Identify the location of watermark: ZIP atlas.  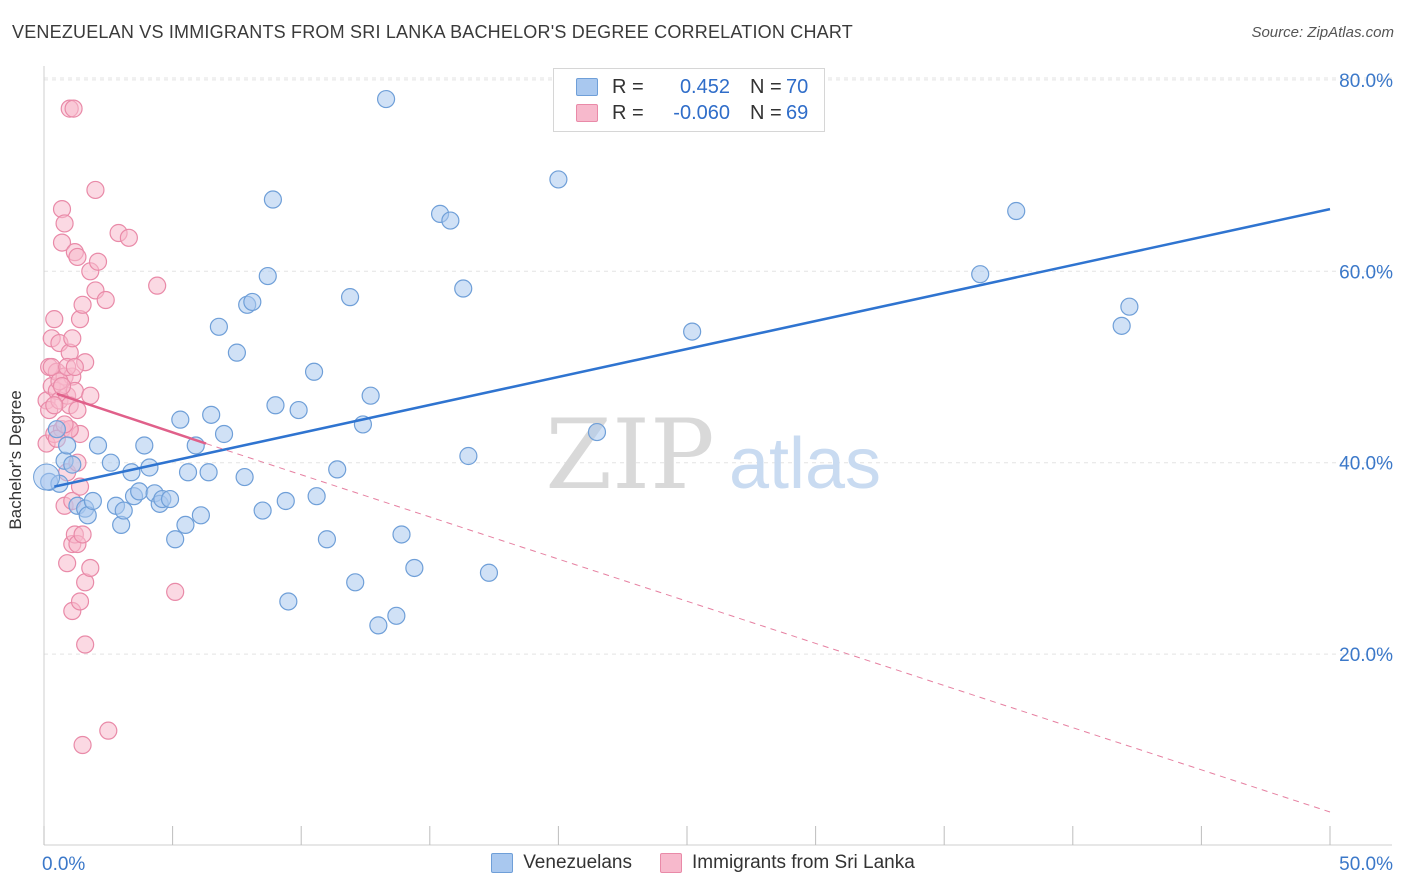
(713, 455).